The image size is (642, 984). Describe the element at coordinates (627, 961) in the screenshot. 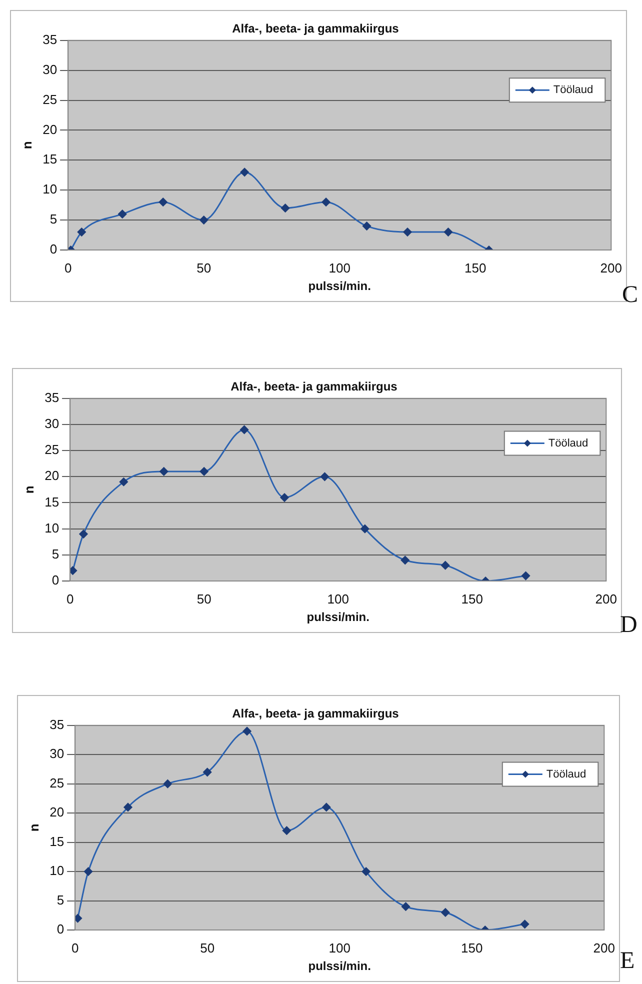

I see `text: E` at that location.